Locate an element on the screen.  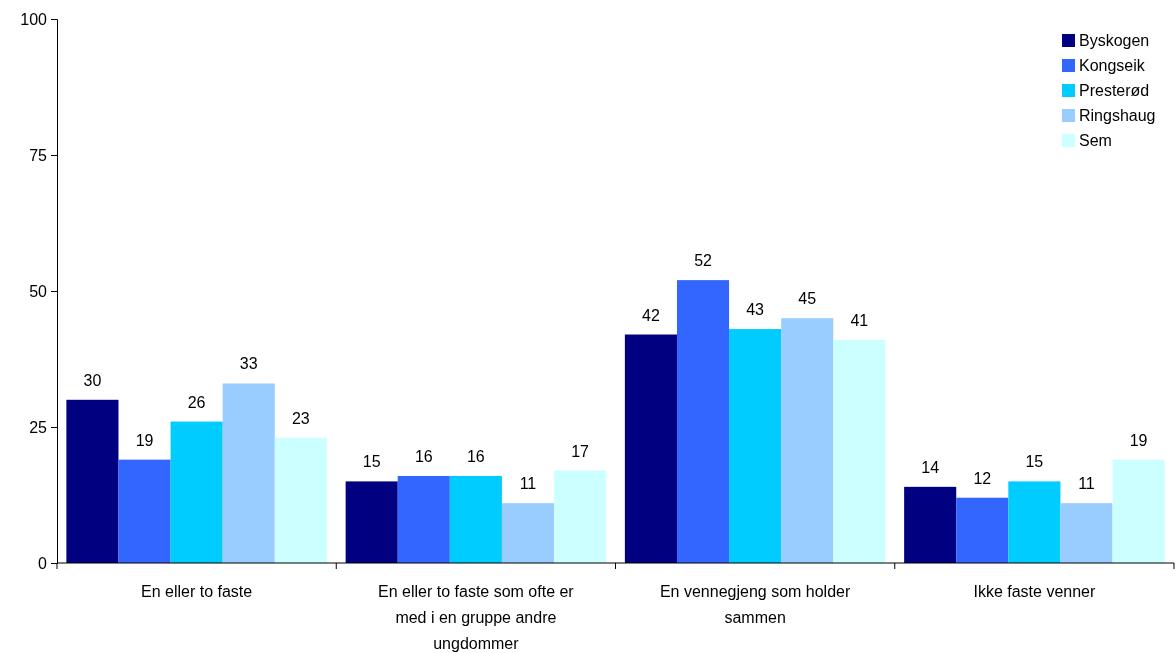
legend-label: Ringshaug is located at coordinates (1117, 115).